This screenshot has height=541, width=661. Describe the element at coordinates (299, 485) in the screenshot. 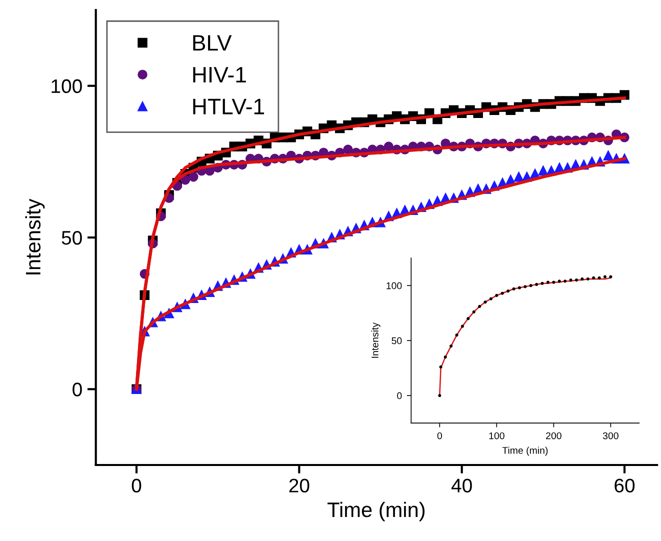

I see `x-tick-label: 20` at that location.